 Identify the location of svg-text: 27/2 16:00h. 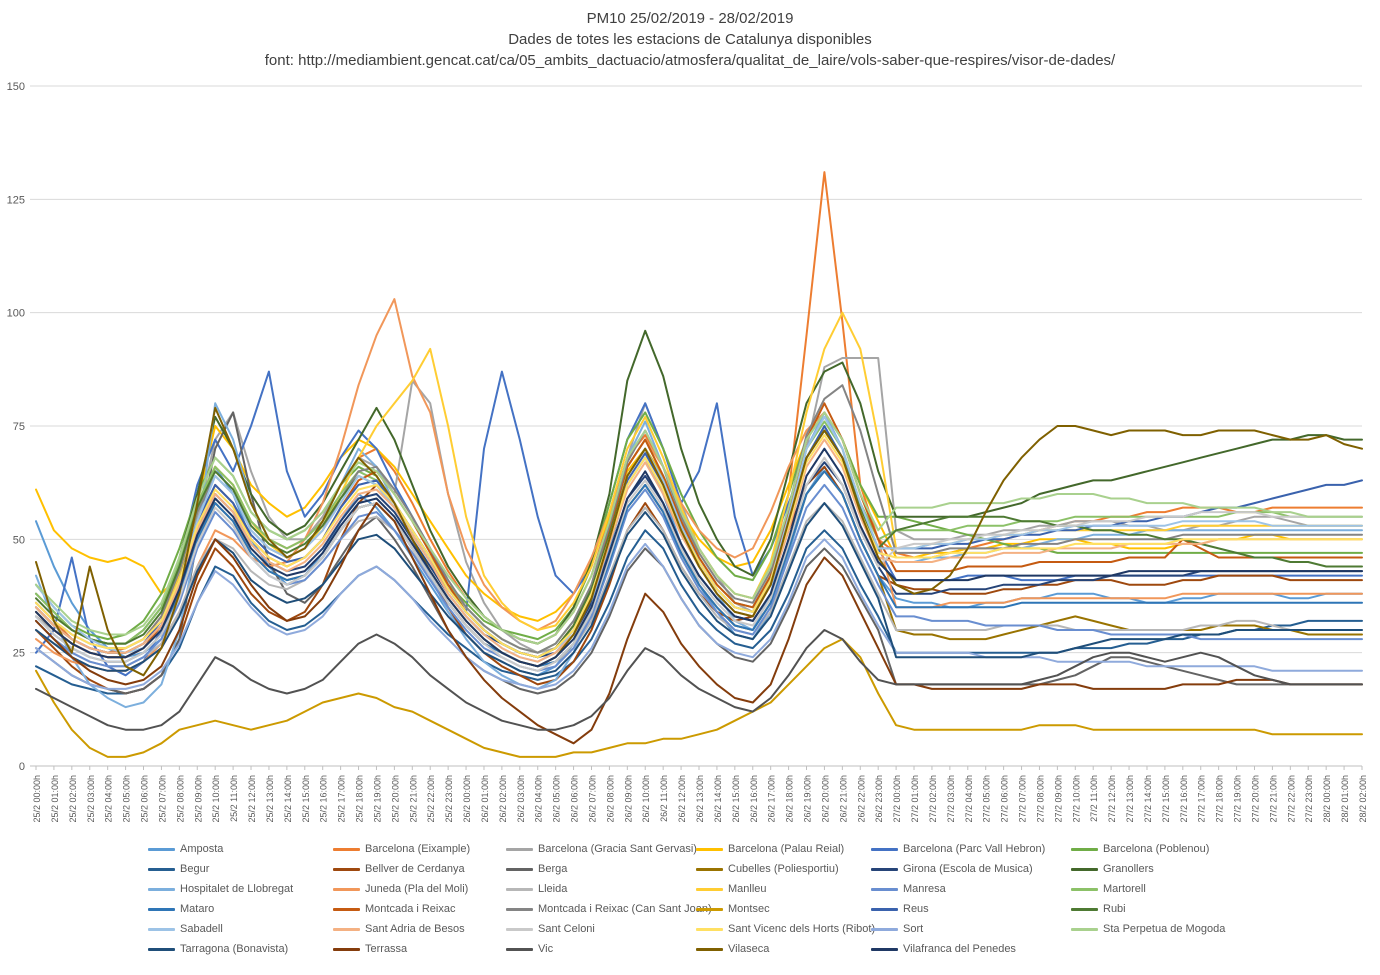
(1184, 799).